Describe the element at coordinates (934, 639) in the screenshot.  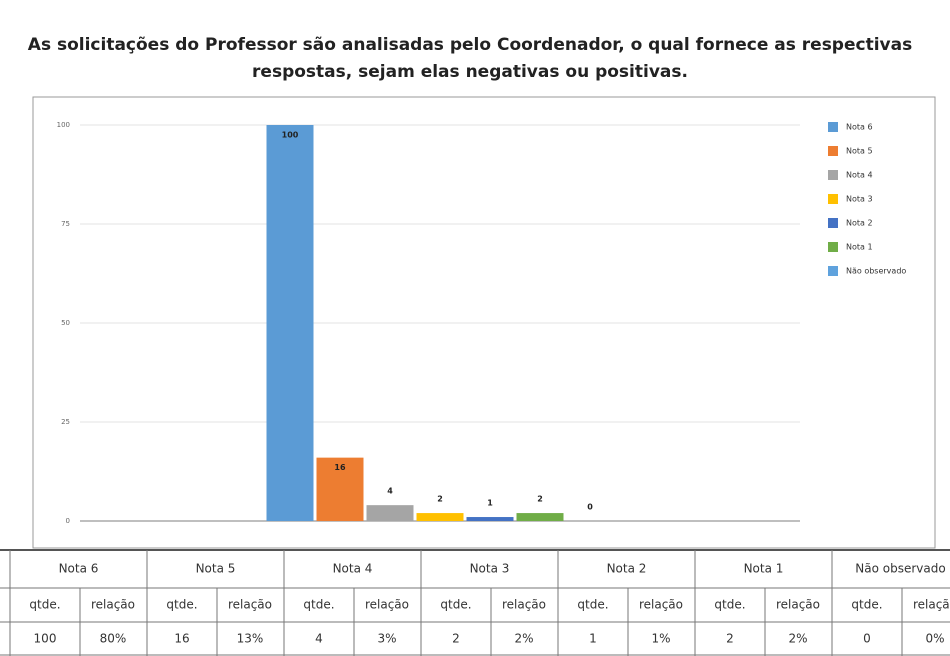
I see `table-cell: 0%` at that location.